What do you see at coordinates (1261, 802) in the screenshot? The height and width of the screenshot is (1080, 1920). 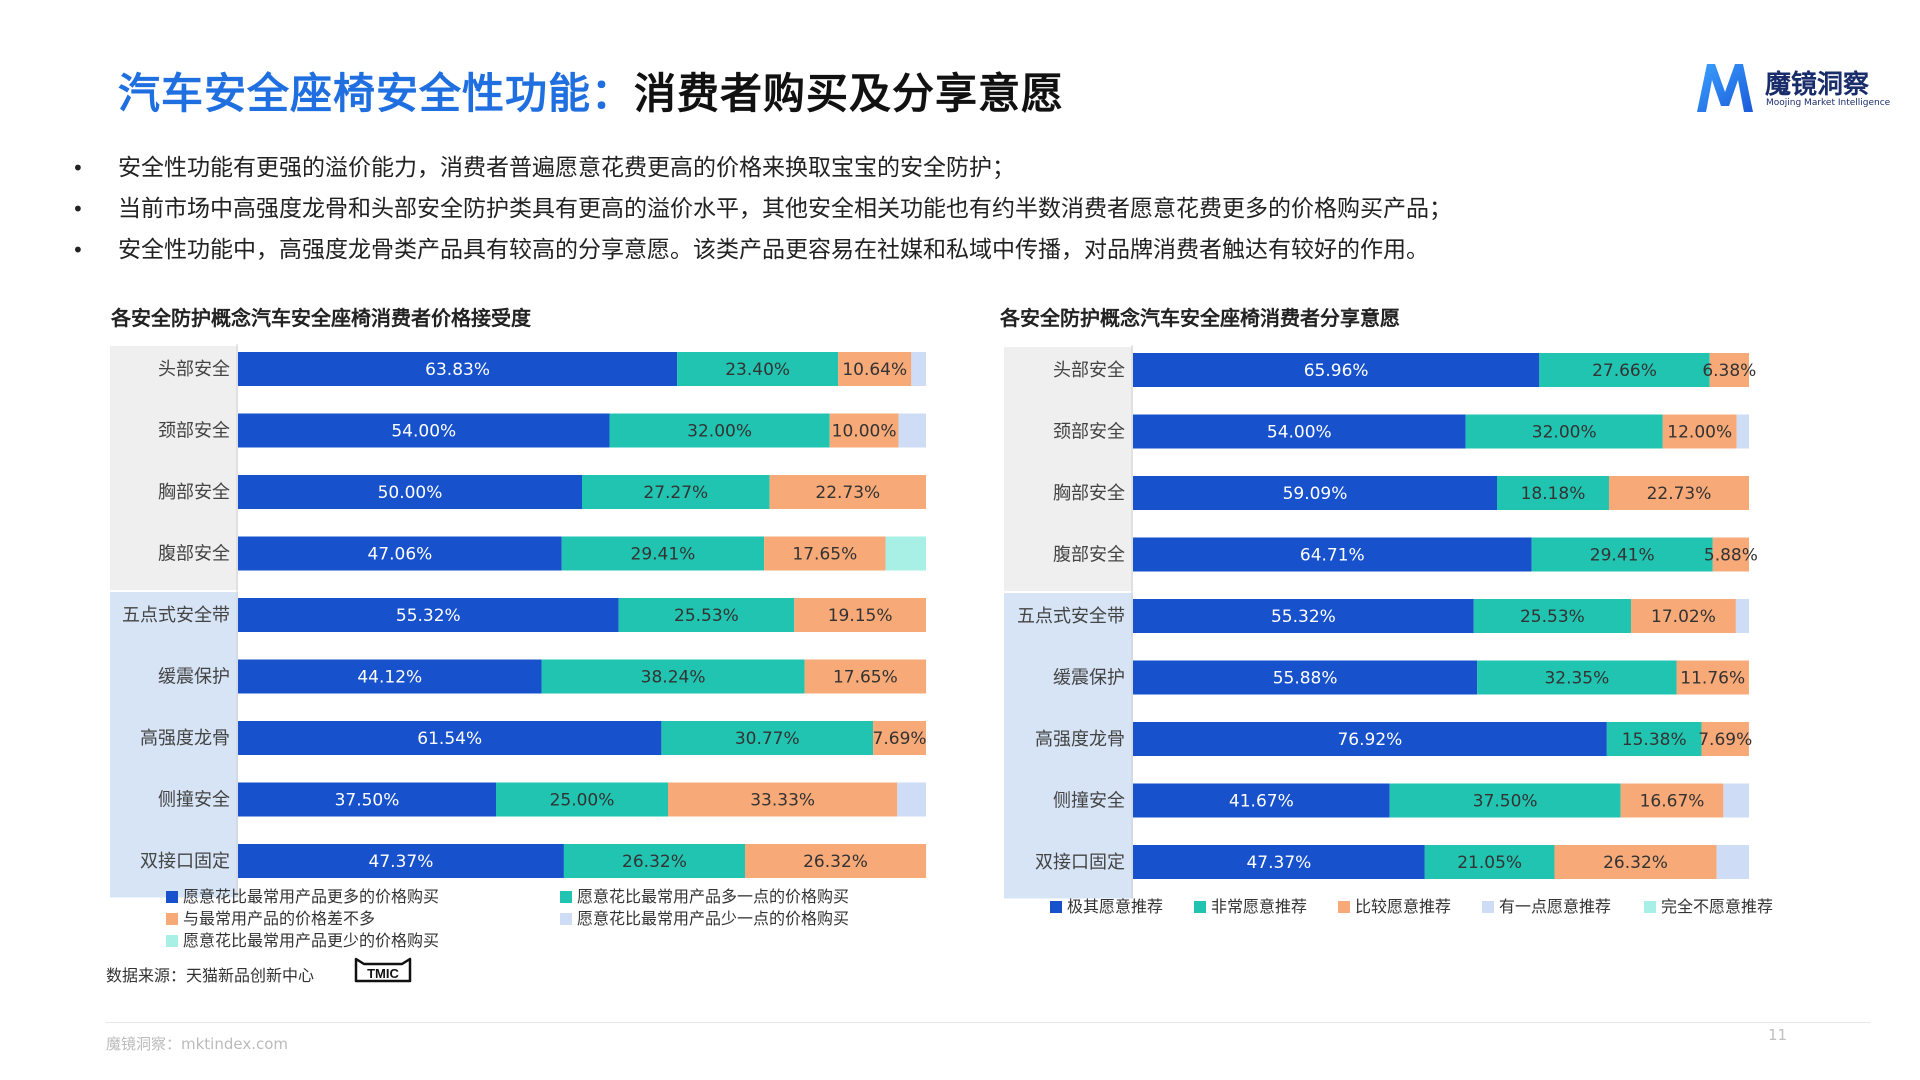 I see `data-label: 41.67%` at bounding box center [1261, 802].